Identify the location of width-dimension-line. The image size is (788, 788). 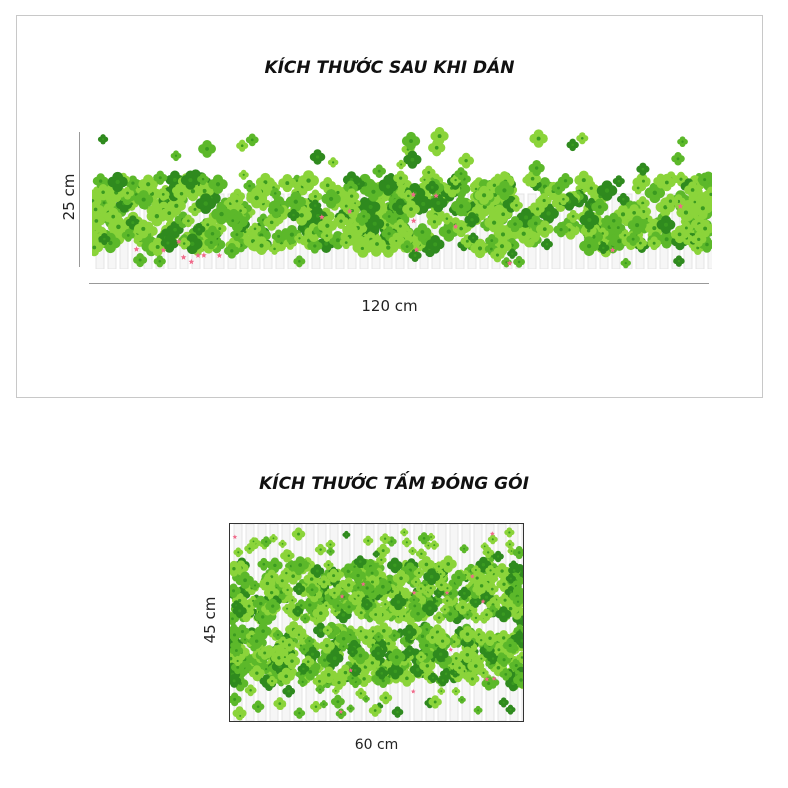
(399, 283).